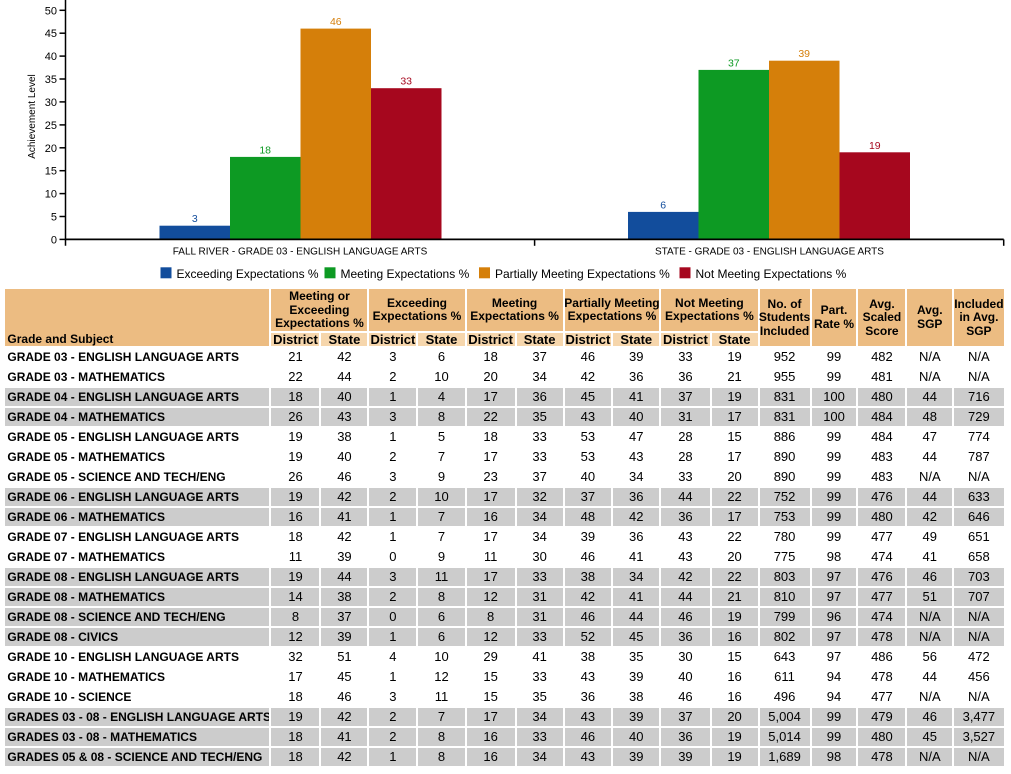 The height and width of the screenshot is (774, 1011). I want to click on svg-text: 37, so click(734, 63).